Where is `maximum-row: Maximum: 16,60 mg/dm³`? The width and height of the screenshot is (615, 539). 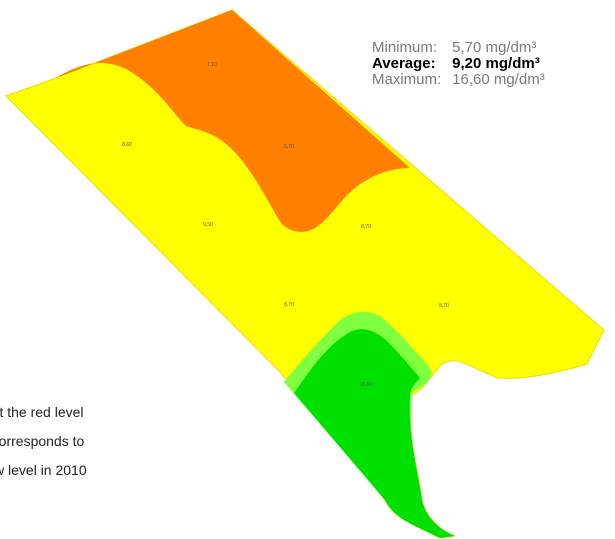 maximum-row: Maximum: 16,60 mg/dm³ is located at coordinates (458, 80).